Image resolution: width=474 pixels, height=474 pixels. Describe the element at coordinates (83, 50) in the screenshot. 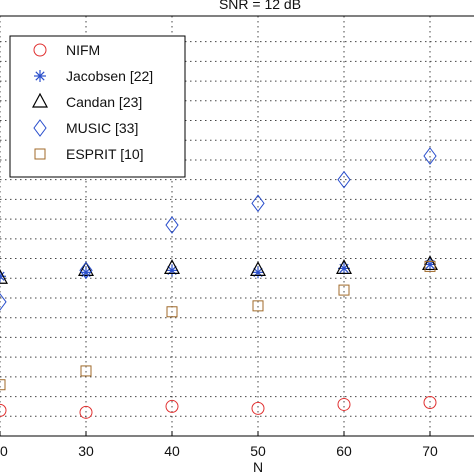

I see `legend-label-nifm: NIFM` at that location.